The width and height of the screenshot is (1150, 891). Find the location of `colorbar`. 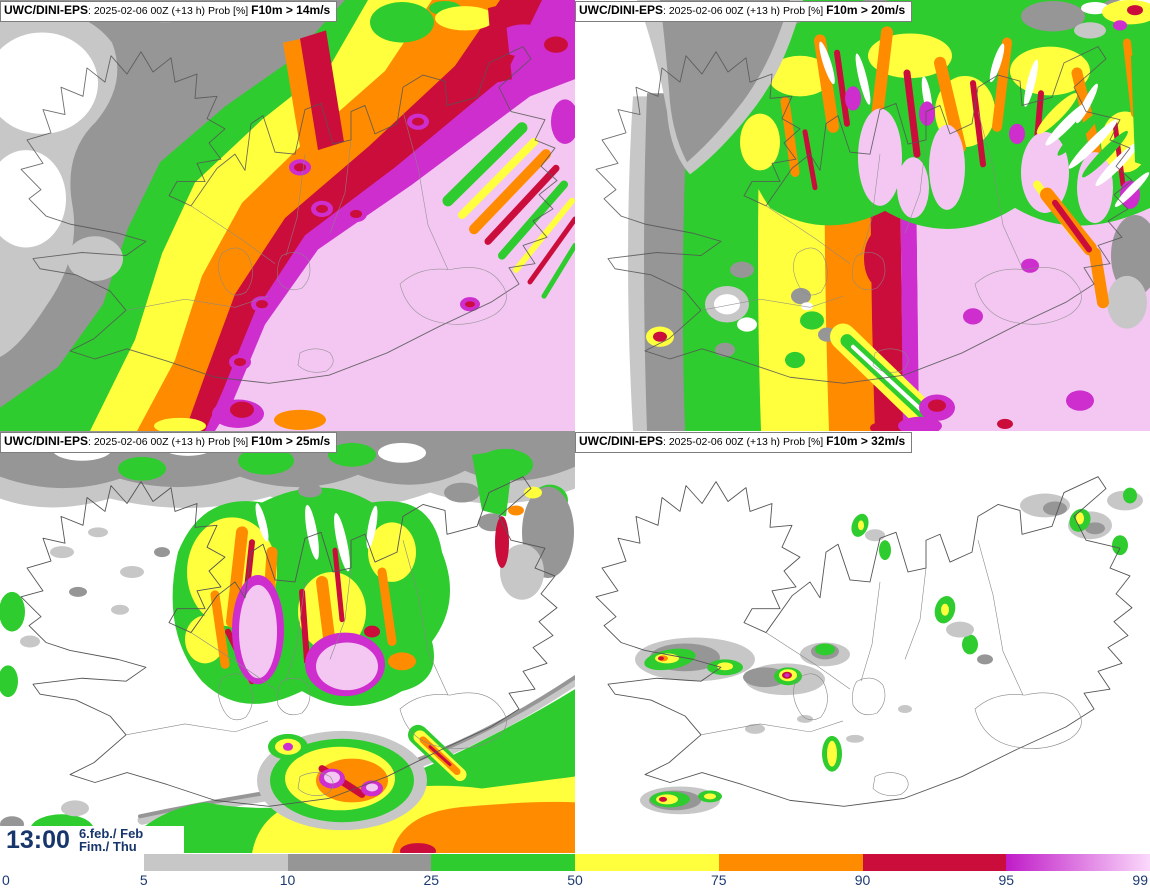

colorbar is located at coordinates (575, 862).